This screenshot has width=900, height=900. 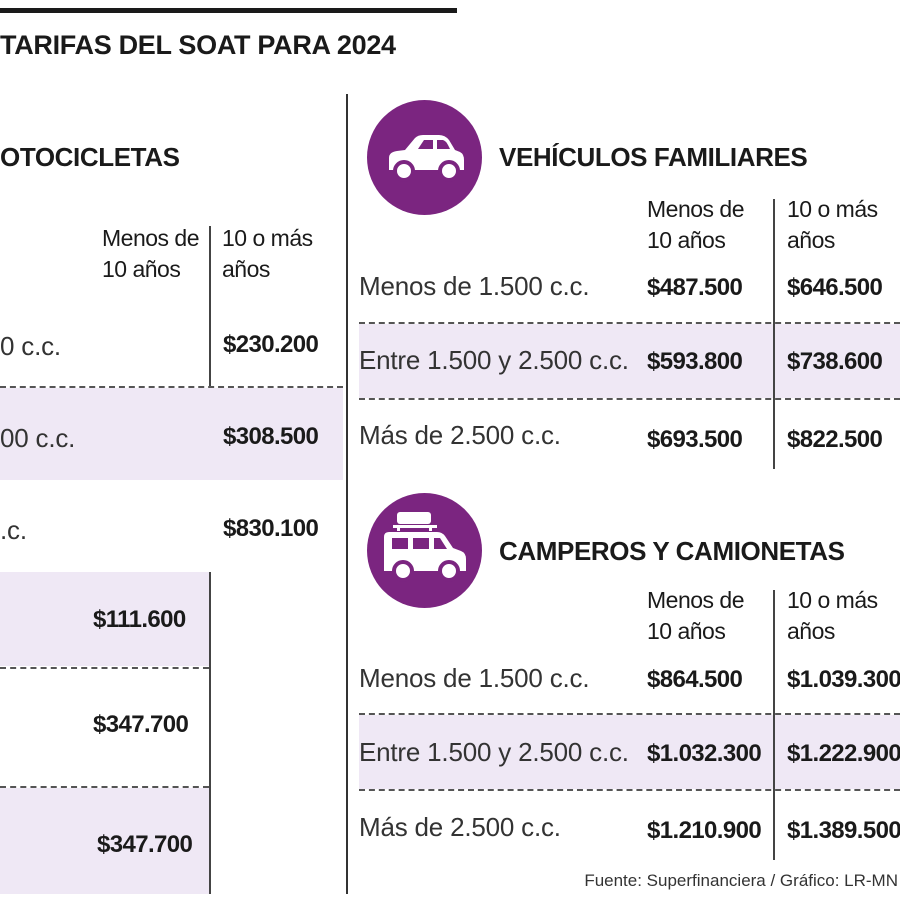 What do you see at coordinates (494, 360) in the screenshot?
I see `familiares-row-label: Entre 1.500 y 2.500 c.c.` at bounding box center [494, 360].